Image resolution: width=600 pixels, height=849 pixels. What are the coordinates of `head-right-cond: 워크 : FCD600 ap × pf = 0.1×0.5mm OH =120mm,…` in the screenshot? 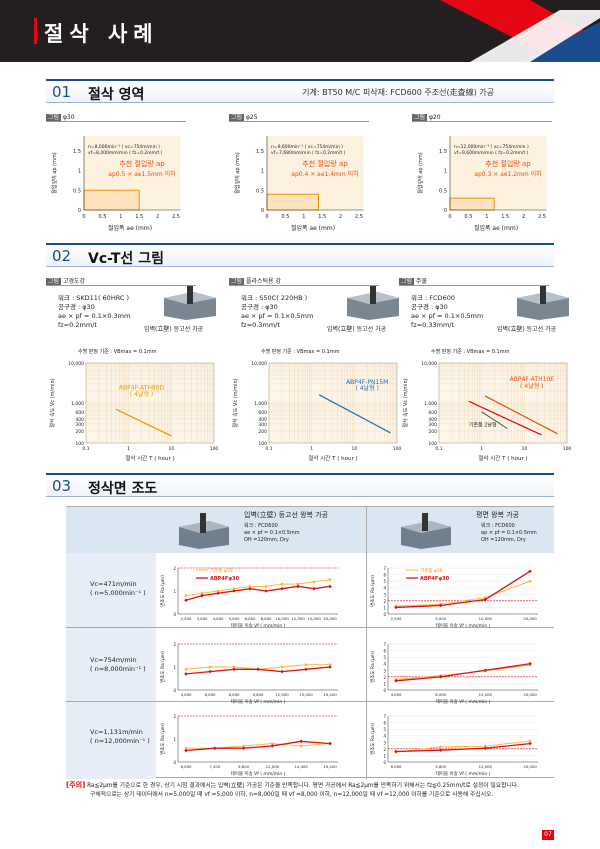 It's located at (509, 533).